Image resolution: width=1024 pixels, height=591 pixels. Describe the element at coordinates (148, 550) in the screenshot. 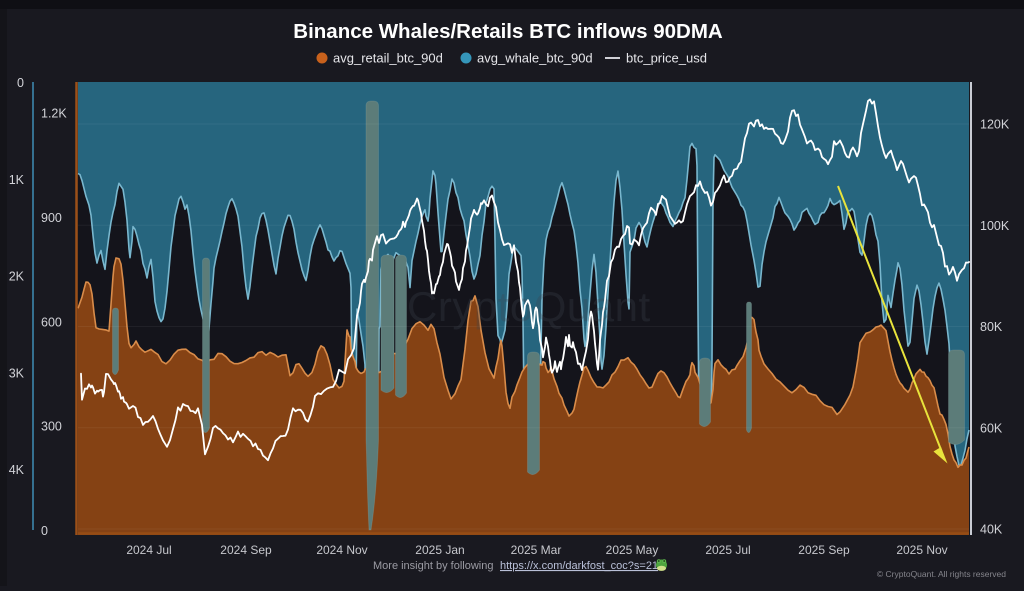

I see `svg-text: 2024 Jul` at that location.